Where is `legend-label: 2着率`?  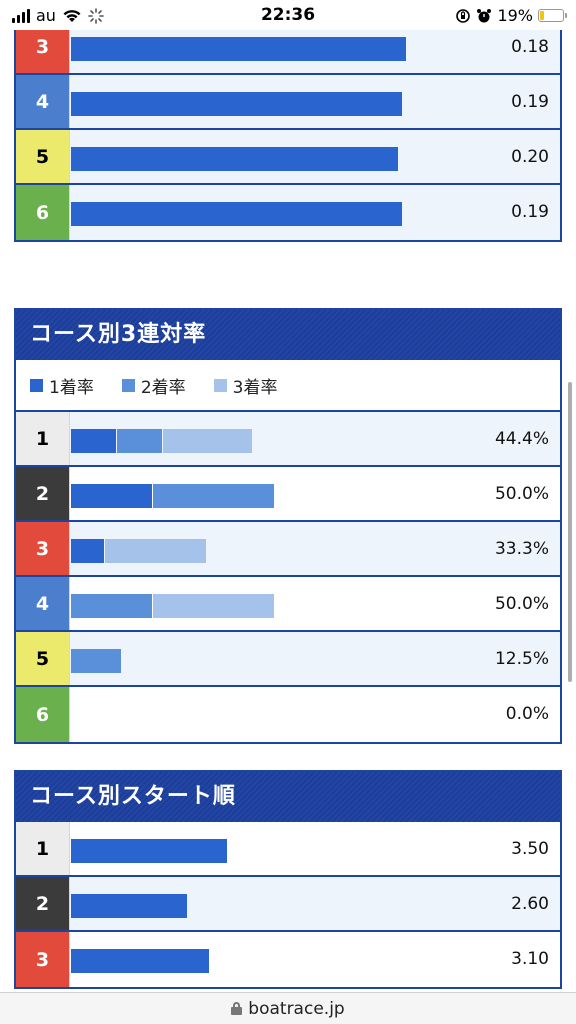
legend-label: 2着率 is located at coordinates (163, 387).